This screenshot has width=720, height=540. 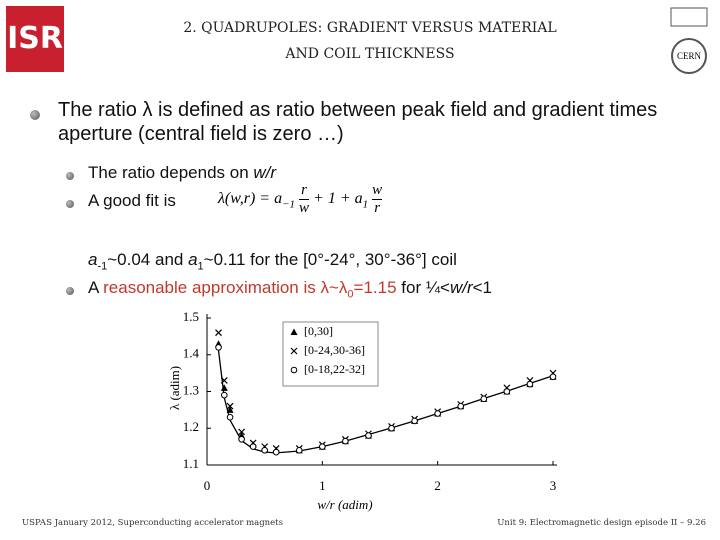 What do you see at coordinates (96, 287) in the screenshot?
I see `text: A` at bounding box center [96, 287].